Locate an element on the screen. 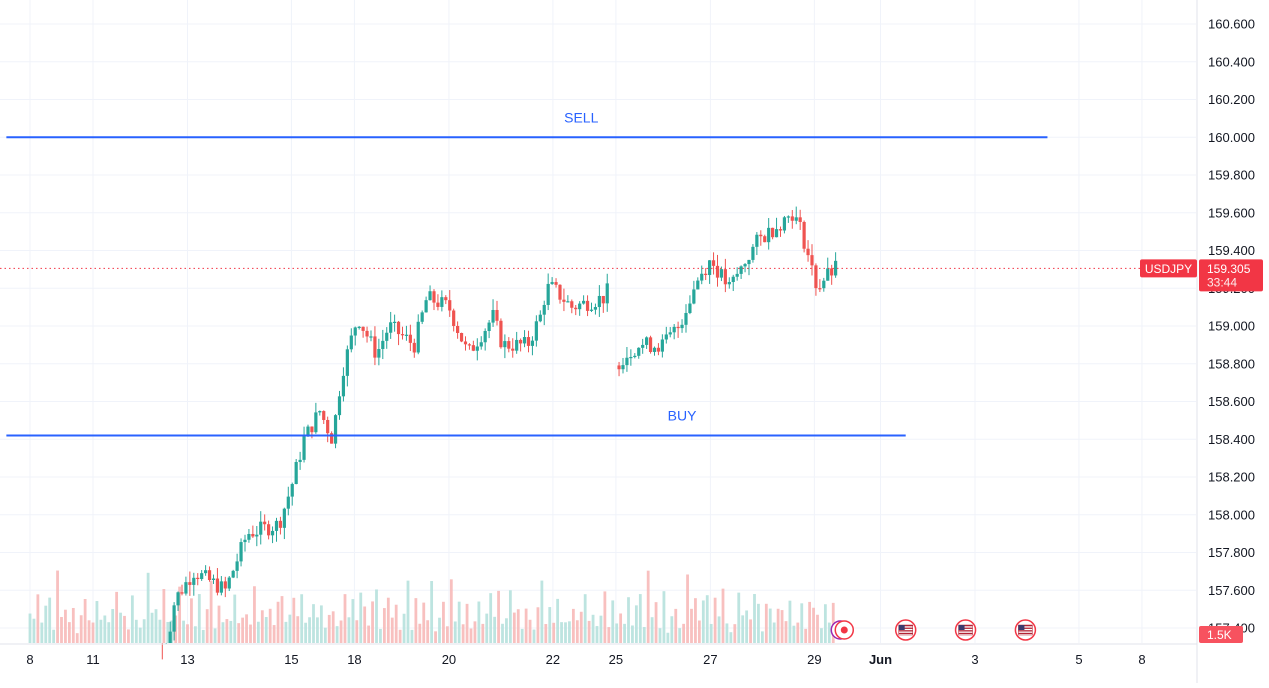 This screenshot has height=688, width=1269. date-axis-label: 22 is located at coordinates (553, 659).